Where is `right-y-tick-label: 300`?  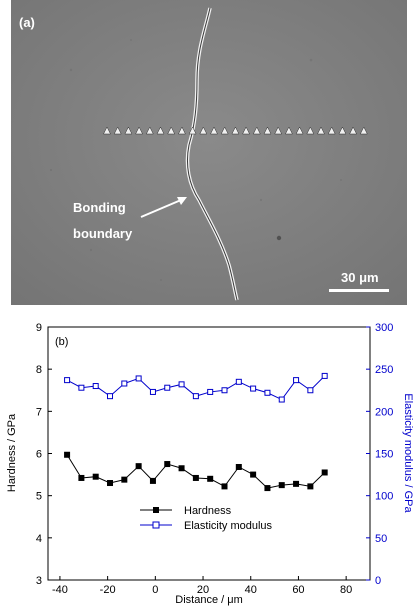 right-y-tick-label: 300 is located at coordinates (384, 328).